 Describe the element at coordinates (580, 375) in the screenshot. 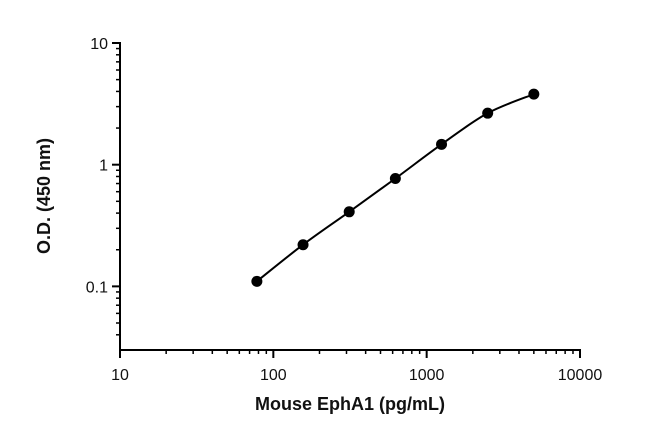

I see `x-tick-label: 10000` at that location.